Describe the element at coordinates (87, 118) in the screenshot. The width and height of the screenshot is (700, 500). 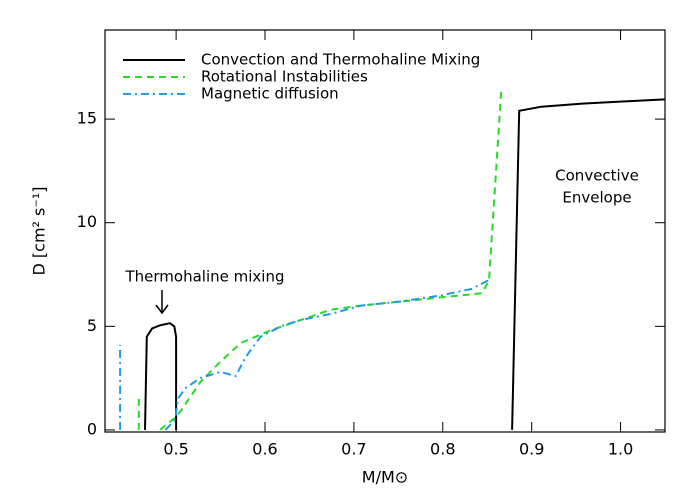
I see `y-tick-label: 15` at that location.